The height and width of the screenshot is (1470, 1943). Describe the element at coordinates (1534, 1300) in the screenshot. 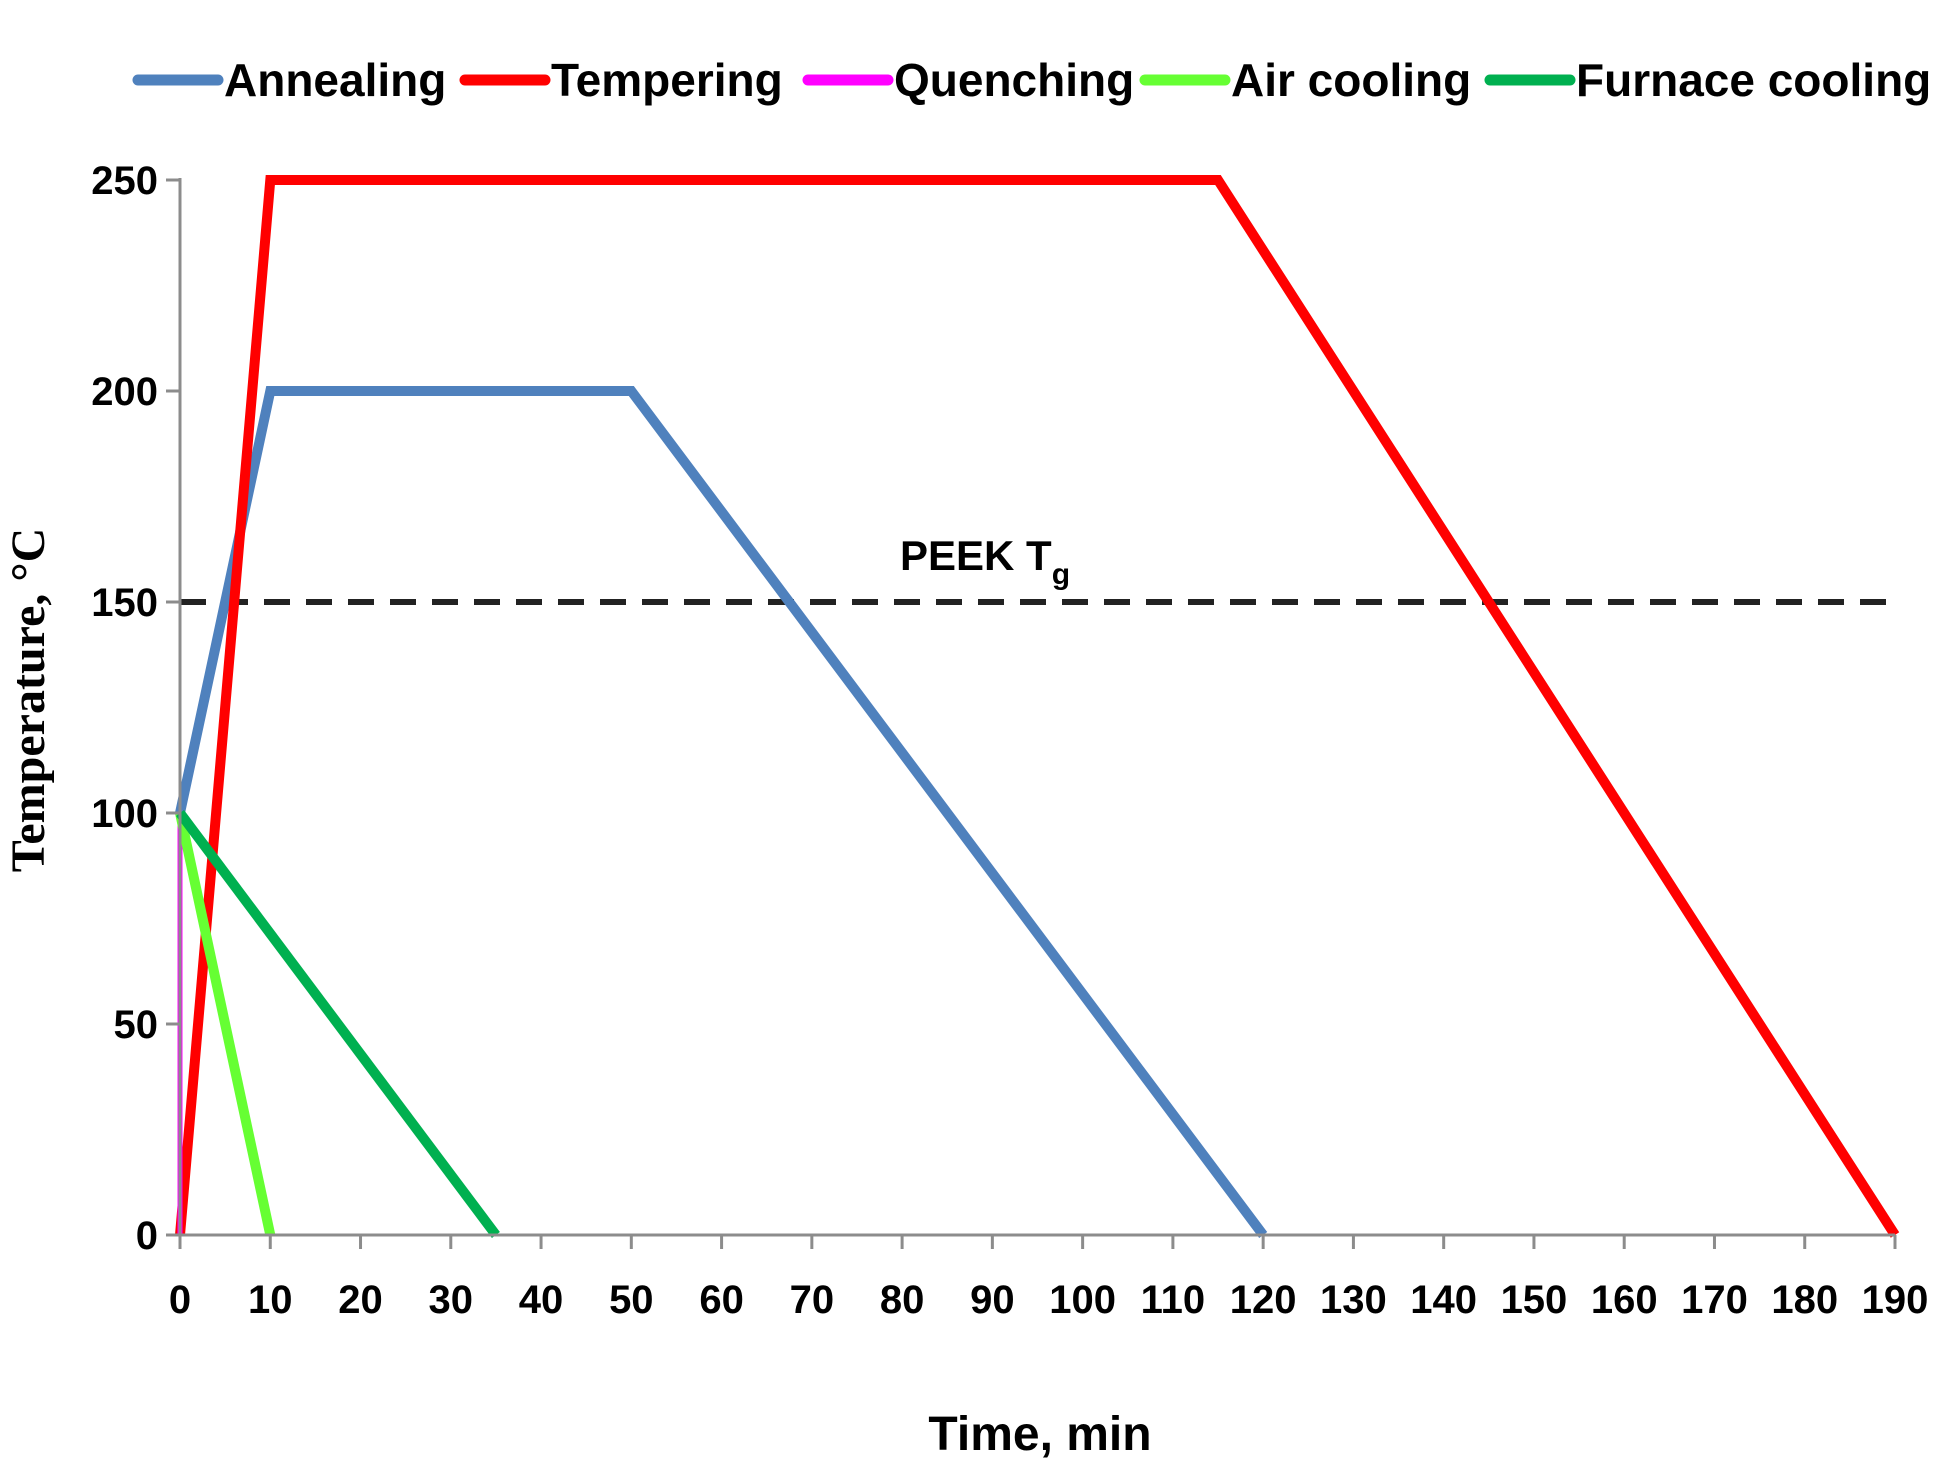

I see `x-tick-label: 150` at that location.